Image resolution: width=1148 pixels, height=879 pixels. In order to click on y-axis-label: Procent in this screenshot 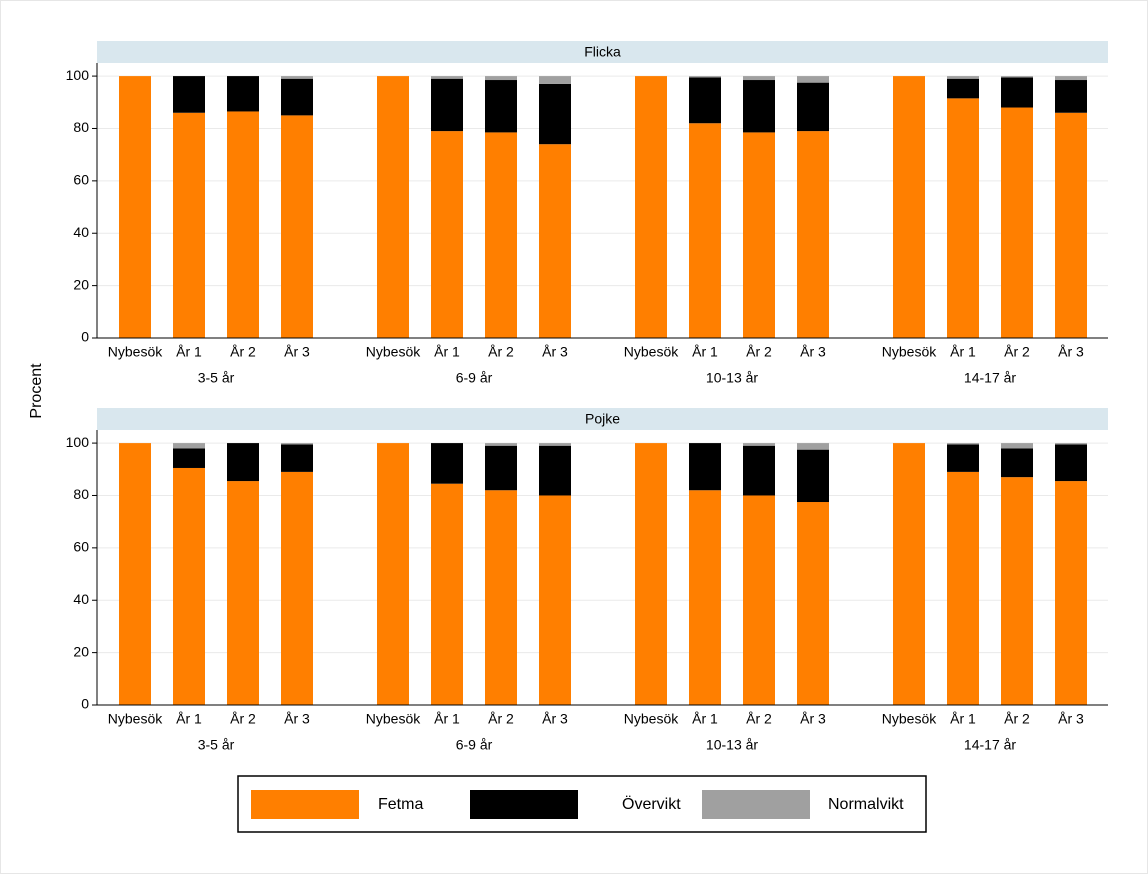, I will do `click(36, 391)`.